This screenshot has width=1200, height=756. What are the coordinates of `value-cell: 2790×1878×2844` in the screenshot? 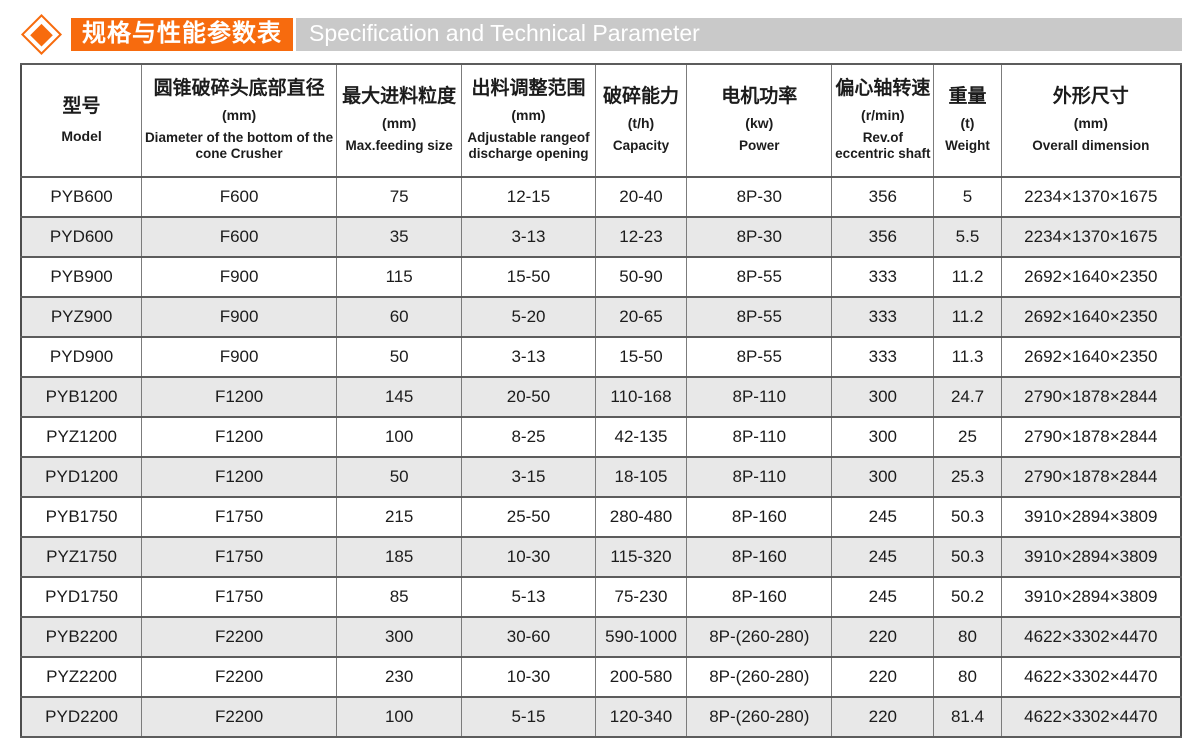 It's located at (1091, 397).